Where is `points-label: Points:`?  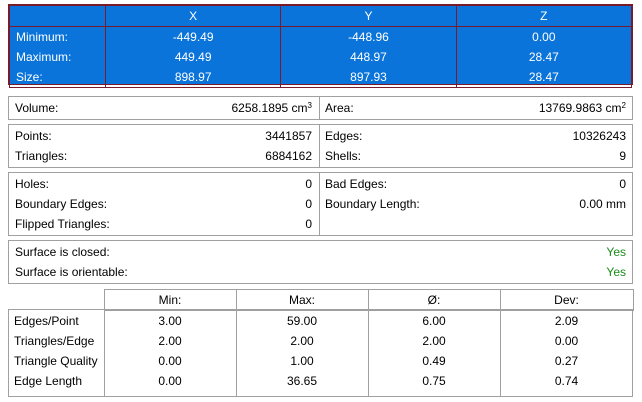
points-label: Points: is located at coordinates (33, 136).